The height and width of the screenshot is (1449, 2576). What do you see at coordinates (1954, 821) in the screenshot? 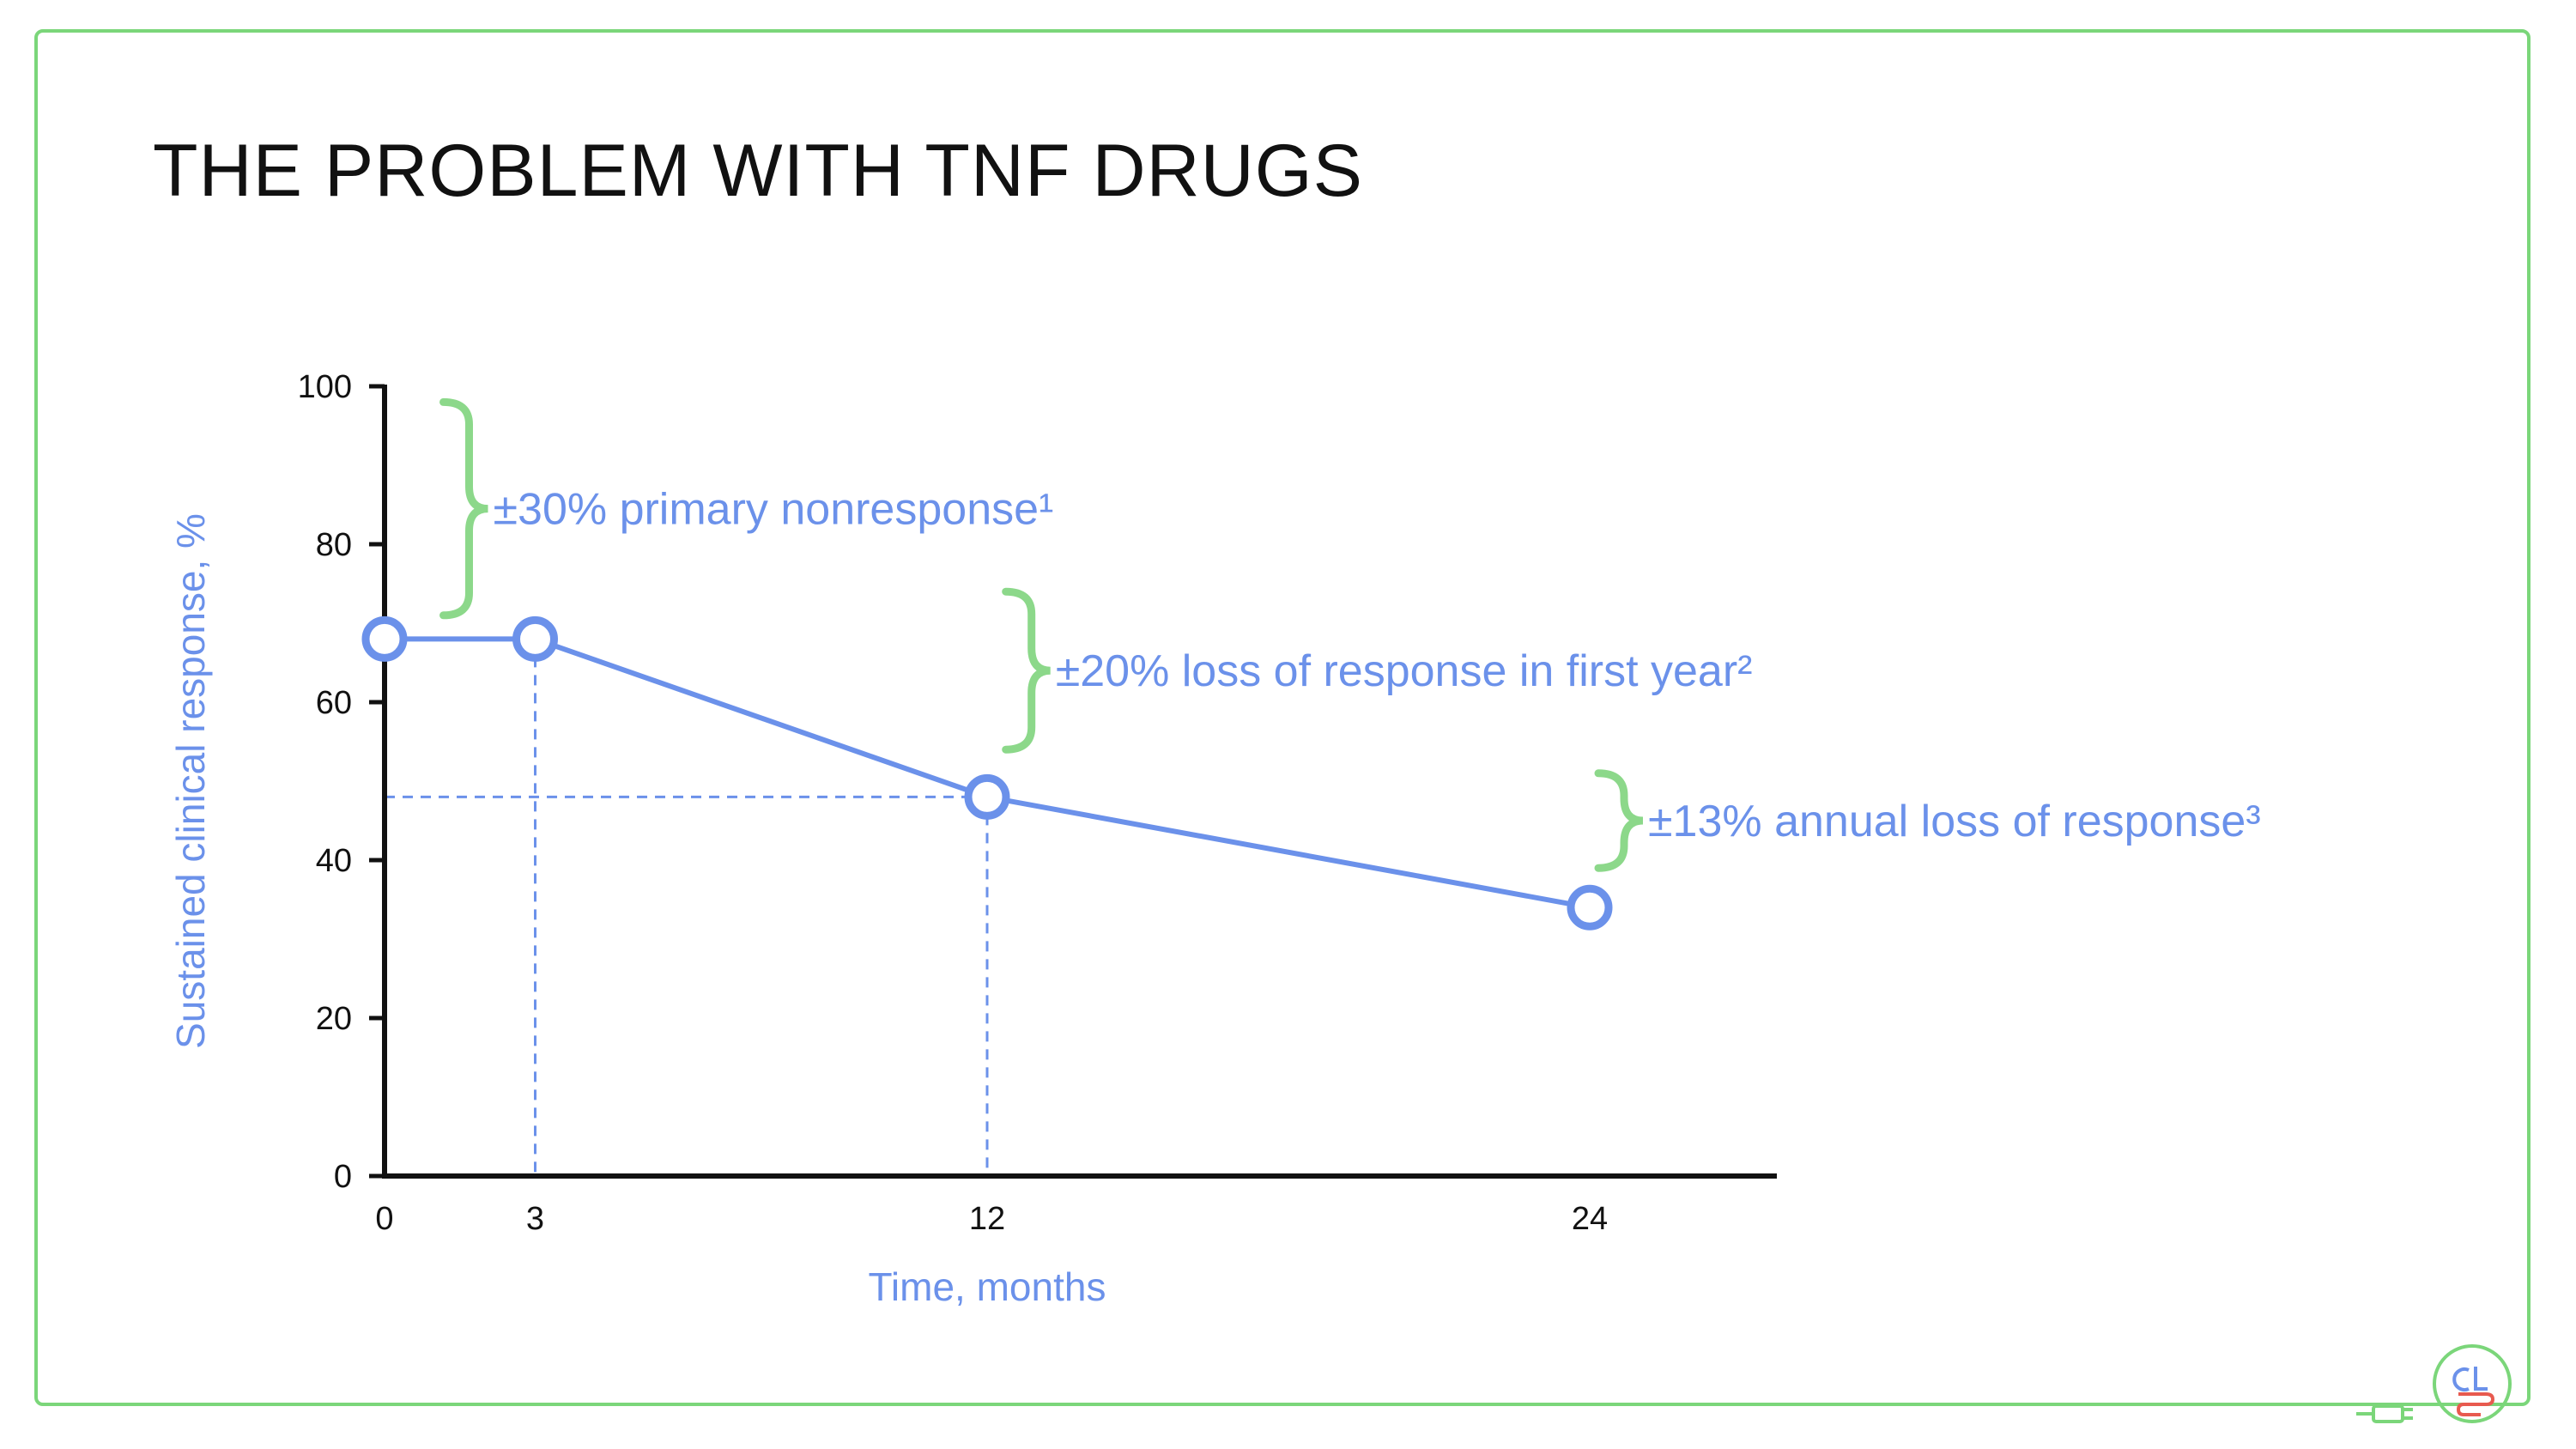
I see `annotation-label: ±13% annual loss of response³` at bounding box center [1954, 821].